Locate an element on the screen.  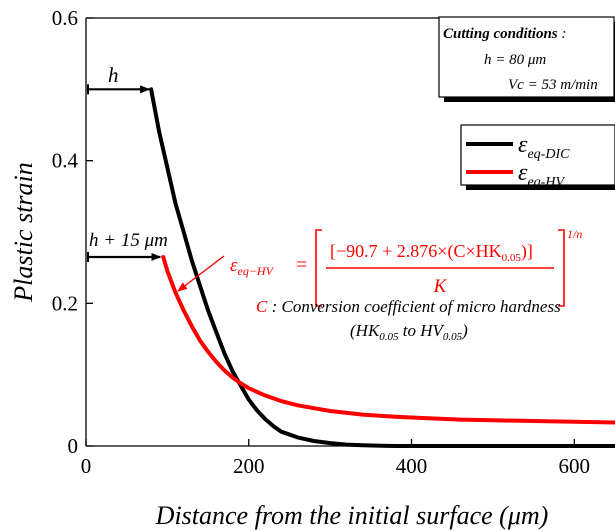
x-tick-label-2: 400 is located at coordinates (412, 466).